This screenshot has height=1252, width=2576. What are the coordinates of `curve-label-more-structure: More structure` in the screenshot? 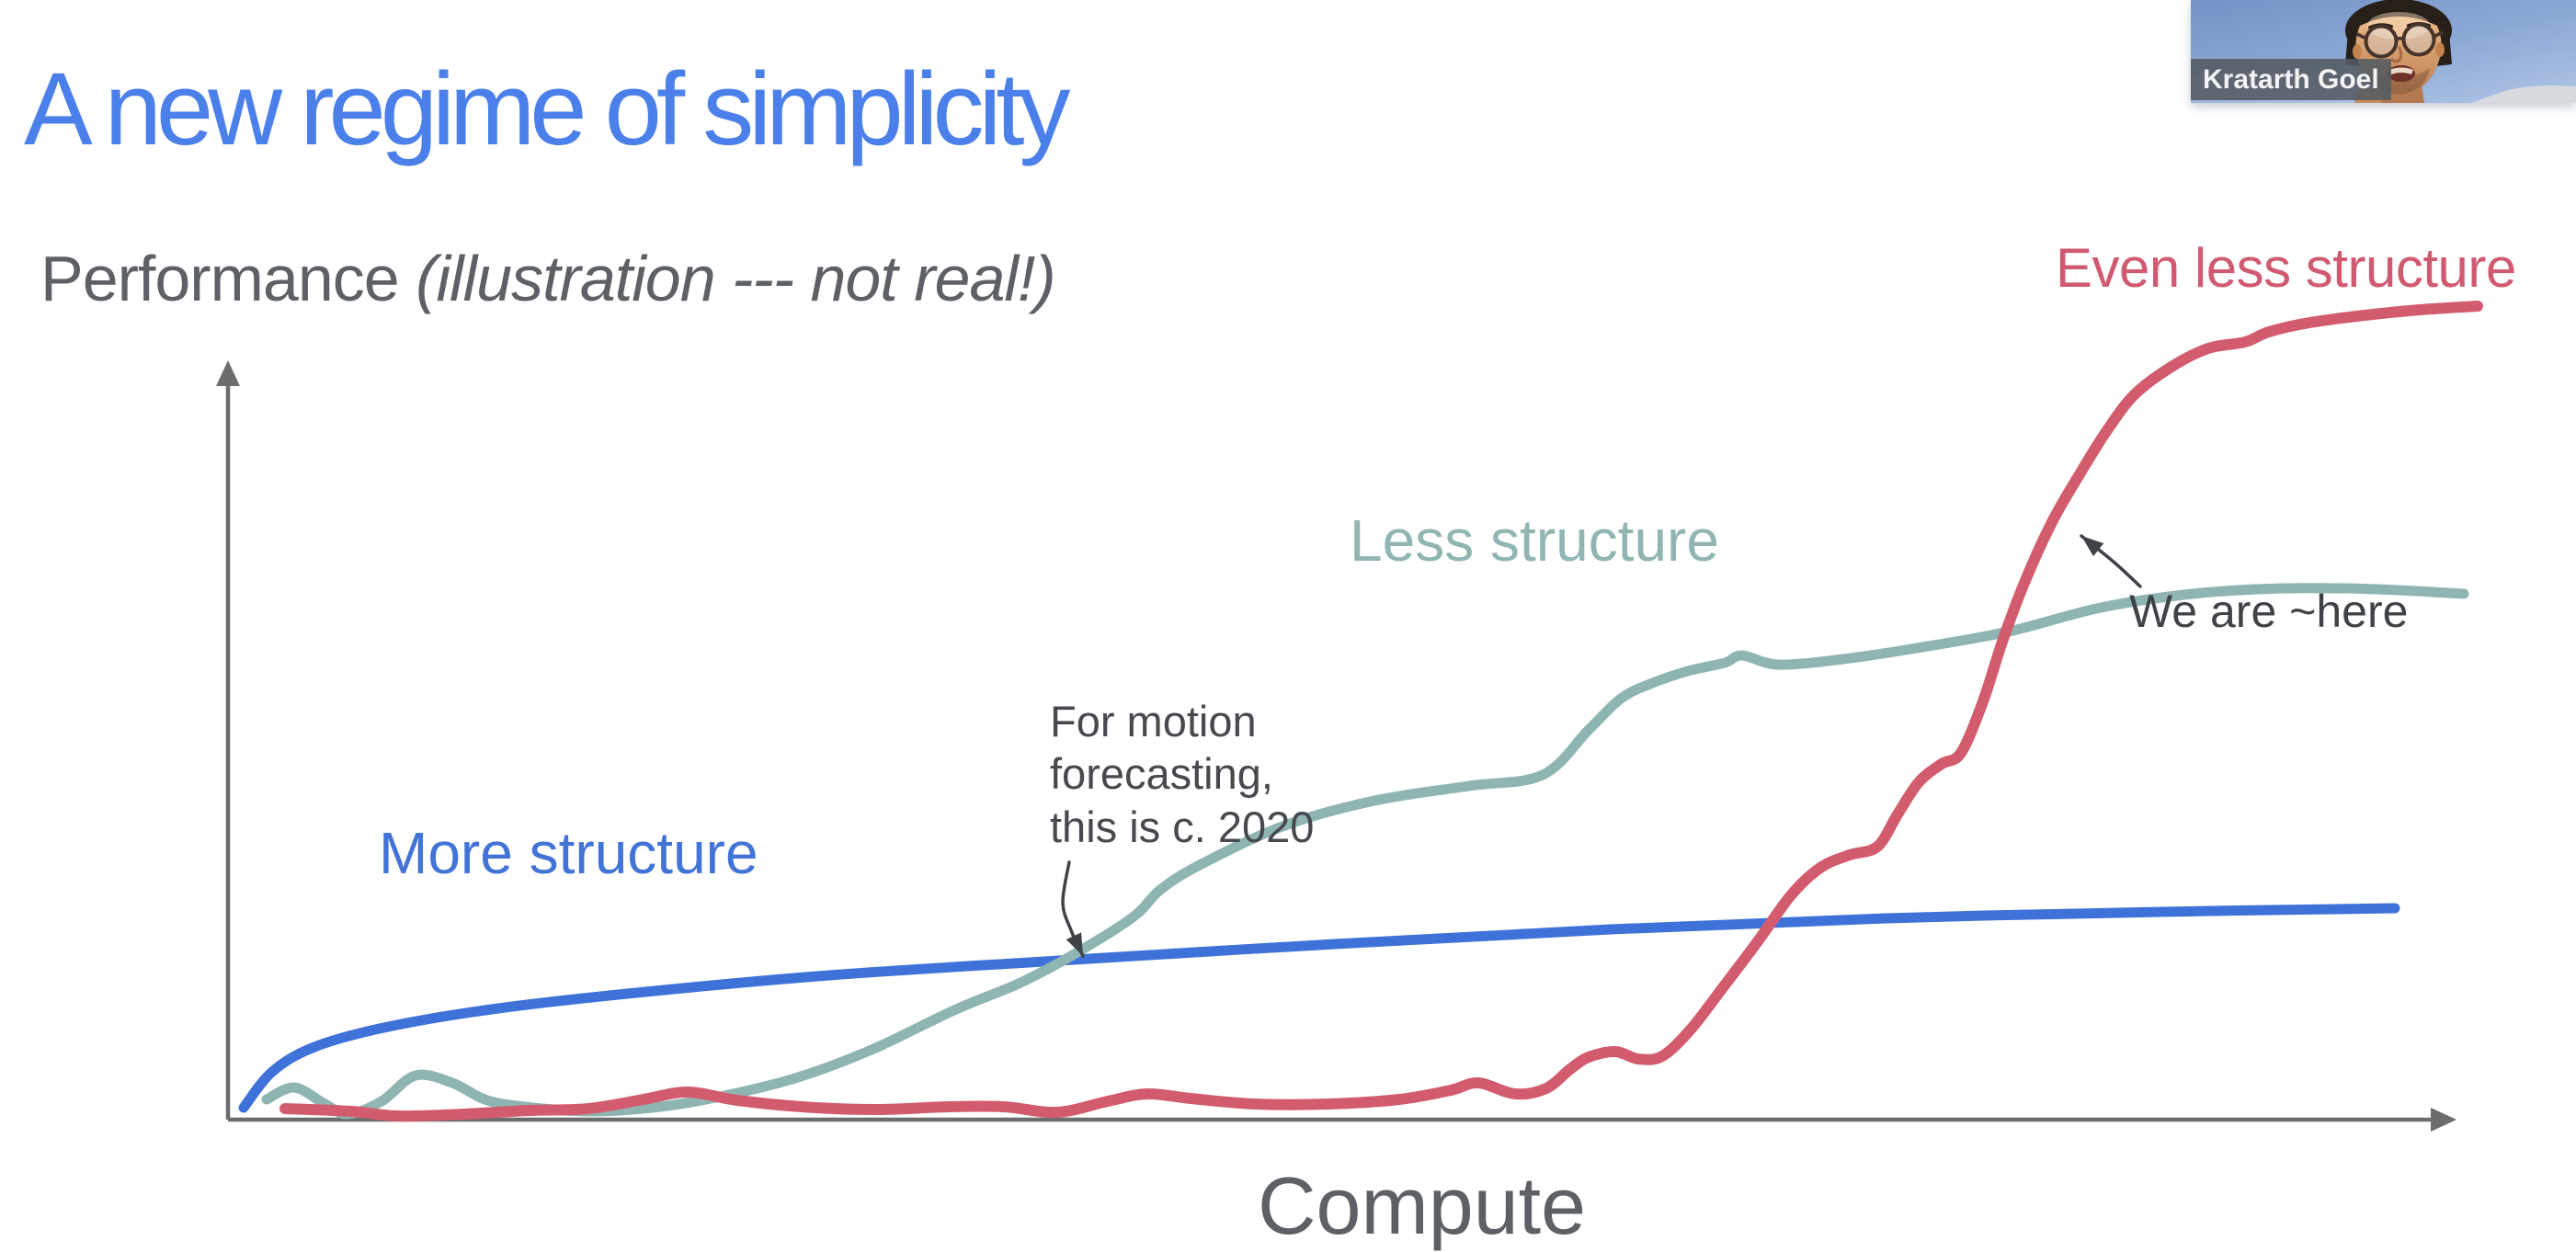 It's located at (568, 853).